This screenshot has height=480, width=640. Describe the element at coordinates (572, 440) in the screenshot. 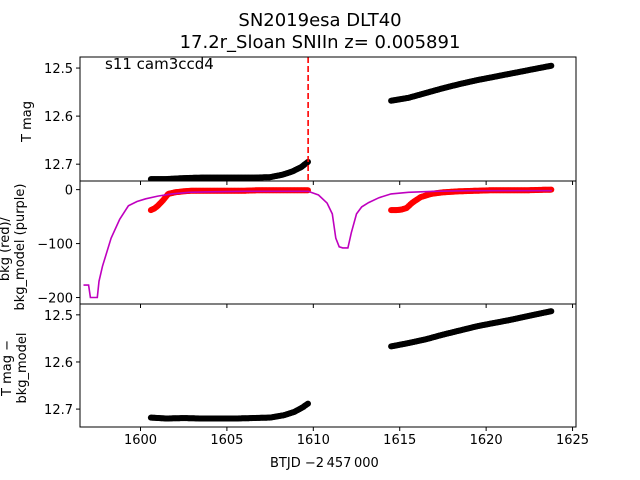

I see `x-tick-label: 1625` at that location.